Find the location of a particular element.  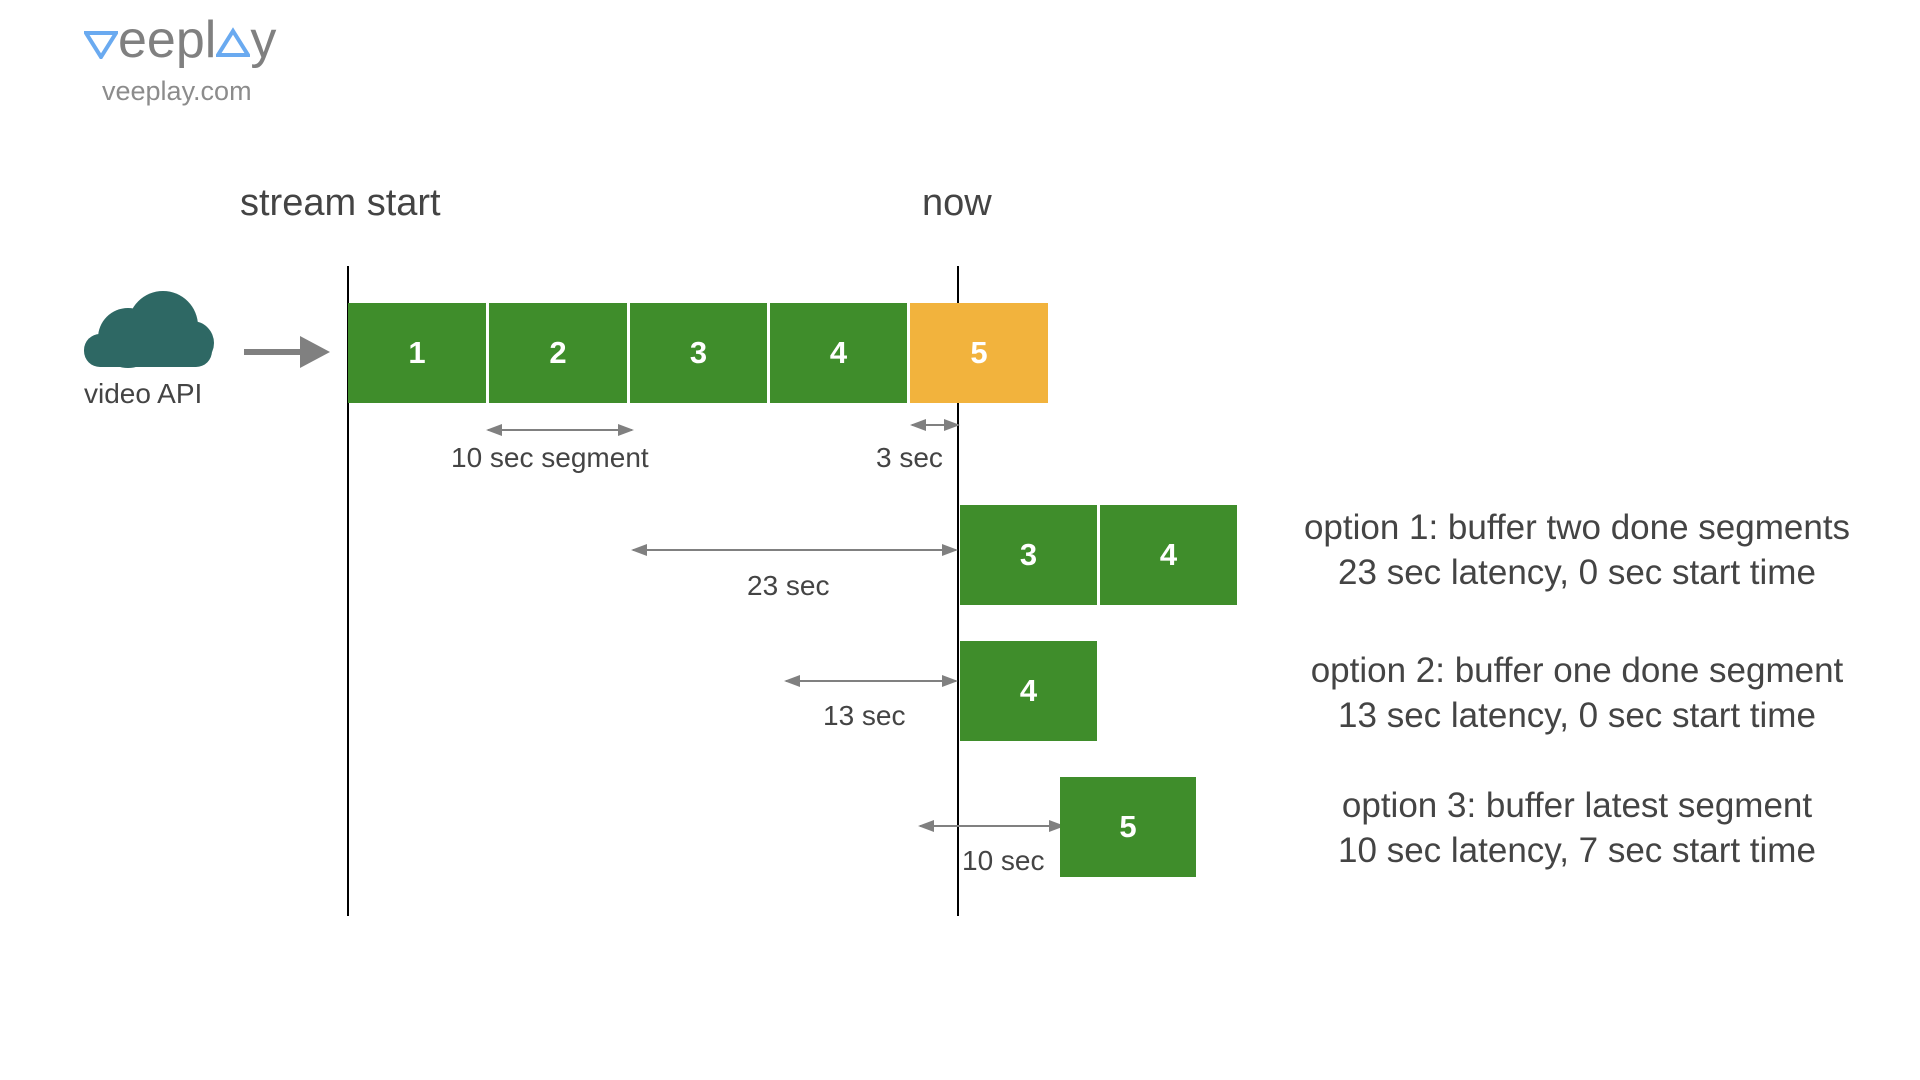

segment-length-label: 10 sec segment is located at coordinates (550, 457).